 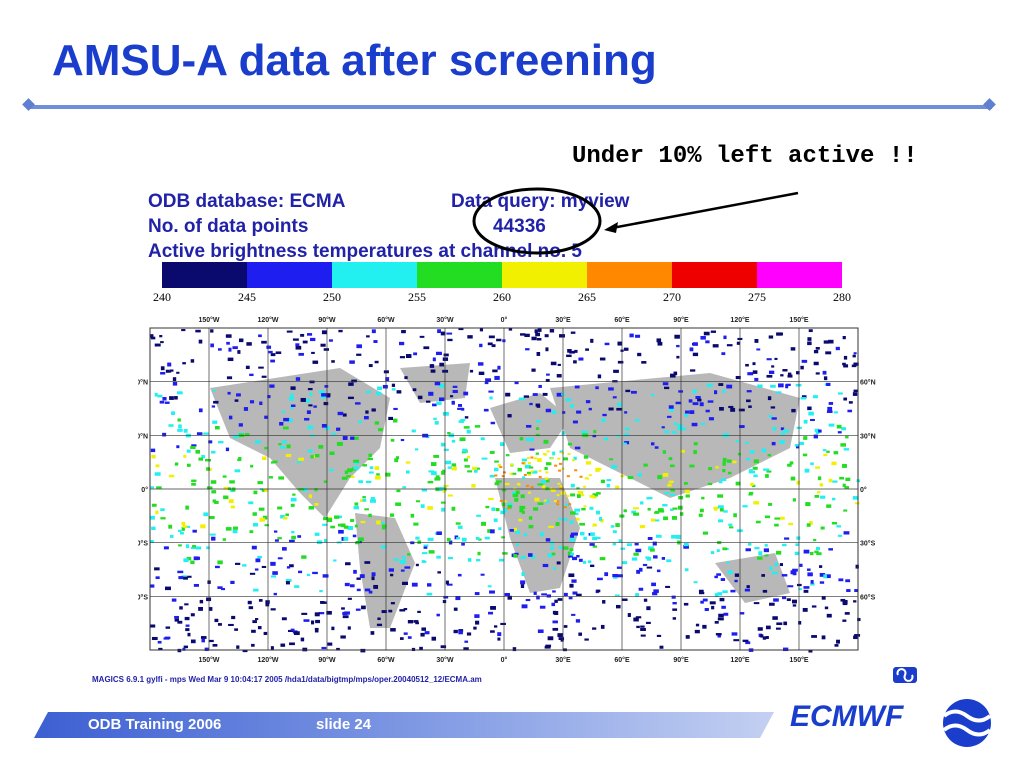 What do you see at coordinates (267, 660) in the screenshot?
I see `longitude-label: 120°W` at bounding box center [267, 660].